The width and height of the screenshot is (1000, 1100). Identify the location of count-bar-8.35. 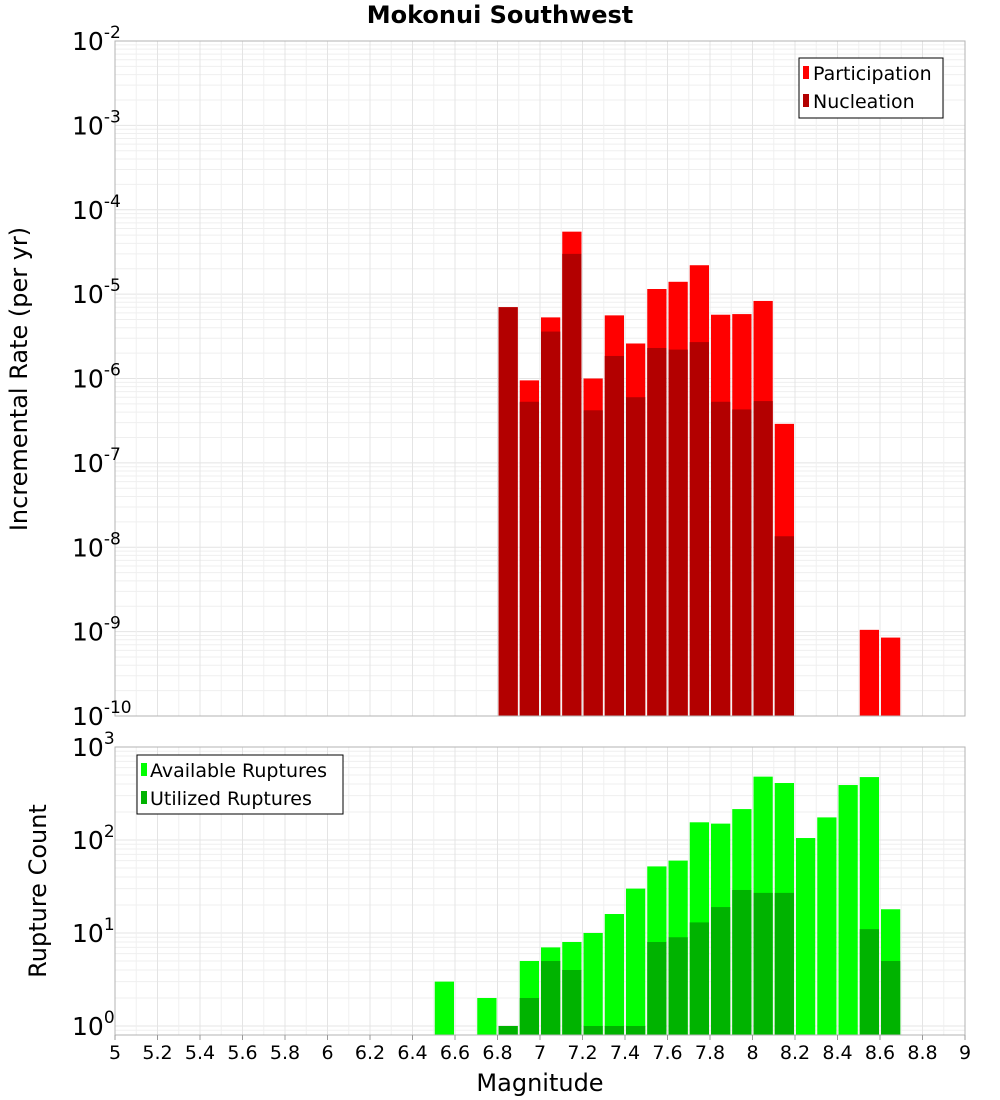
(827, 926).